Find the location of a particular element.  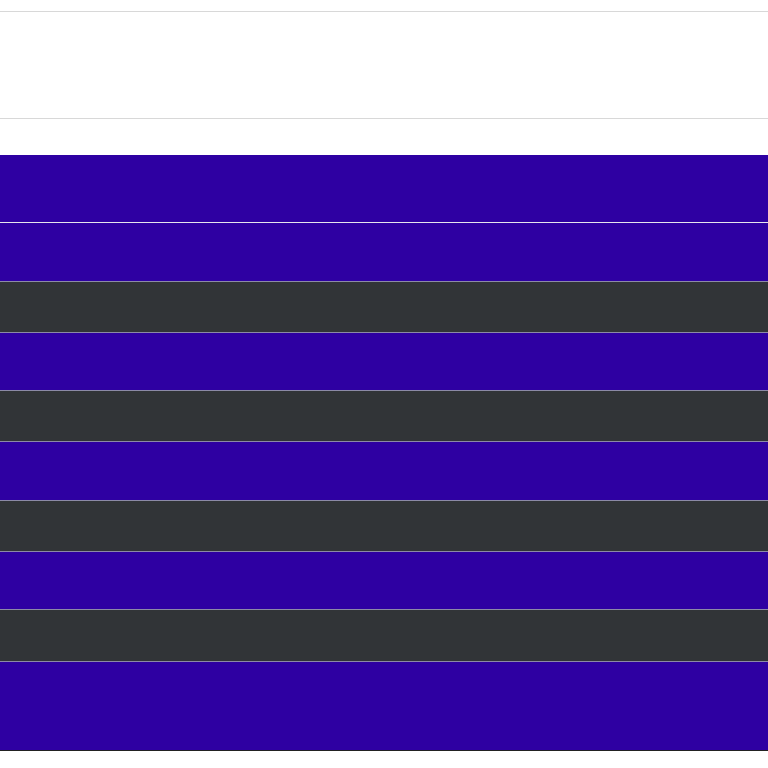

top-divider is located at coordinates (384, 11).